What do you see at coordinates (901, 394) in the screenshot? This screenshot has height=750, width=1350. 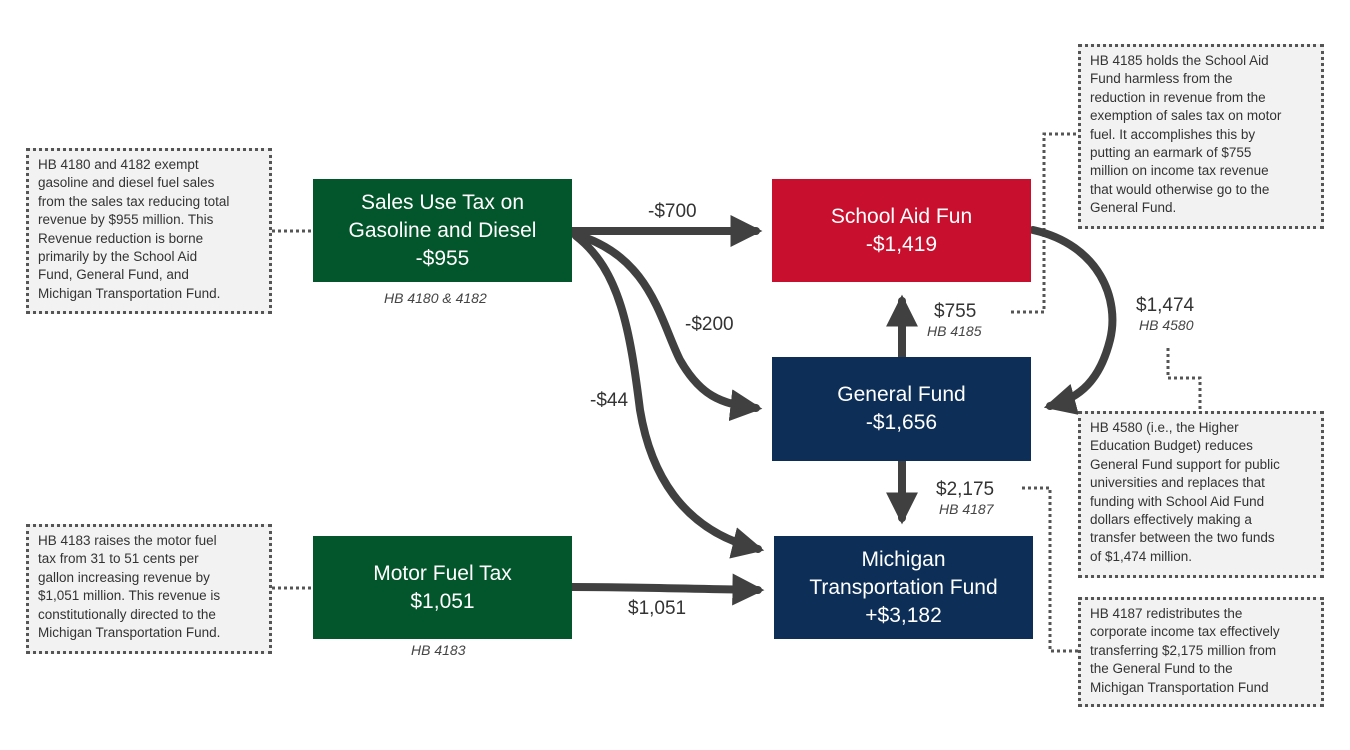 I see `general-fund-title: General Fund` at bounding box center [901, 394].